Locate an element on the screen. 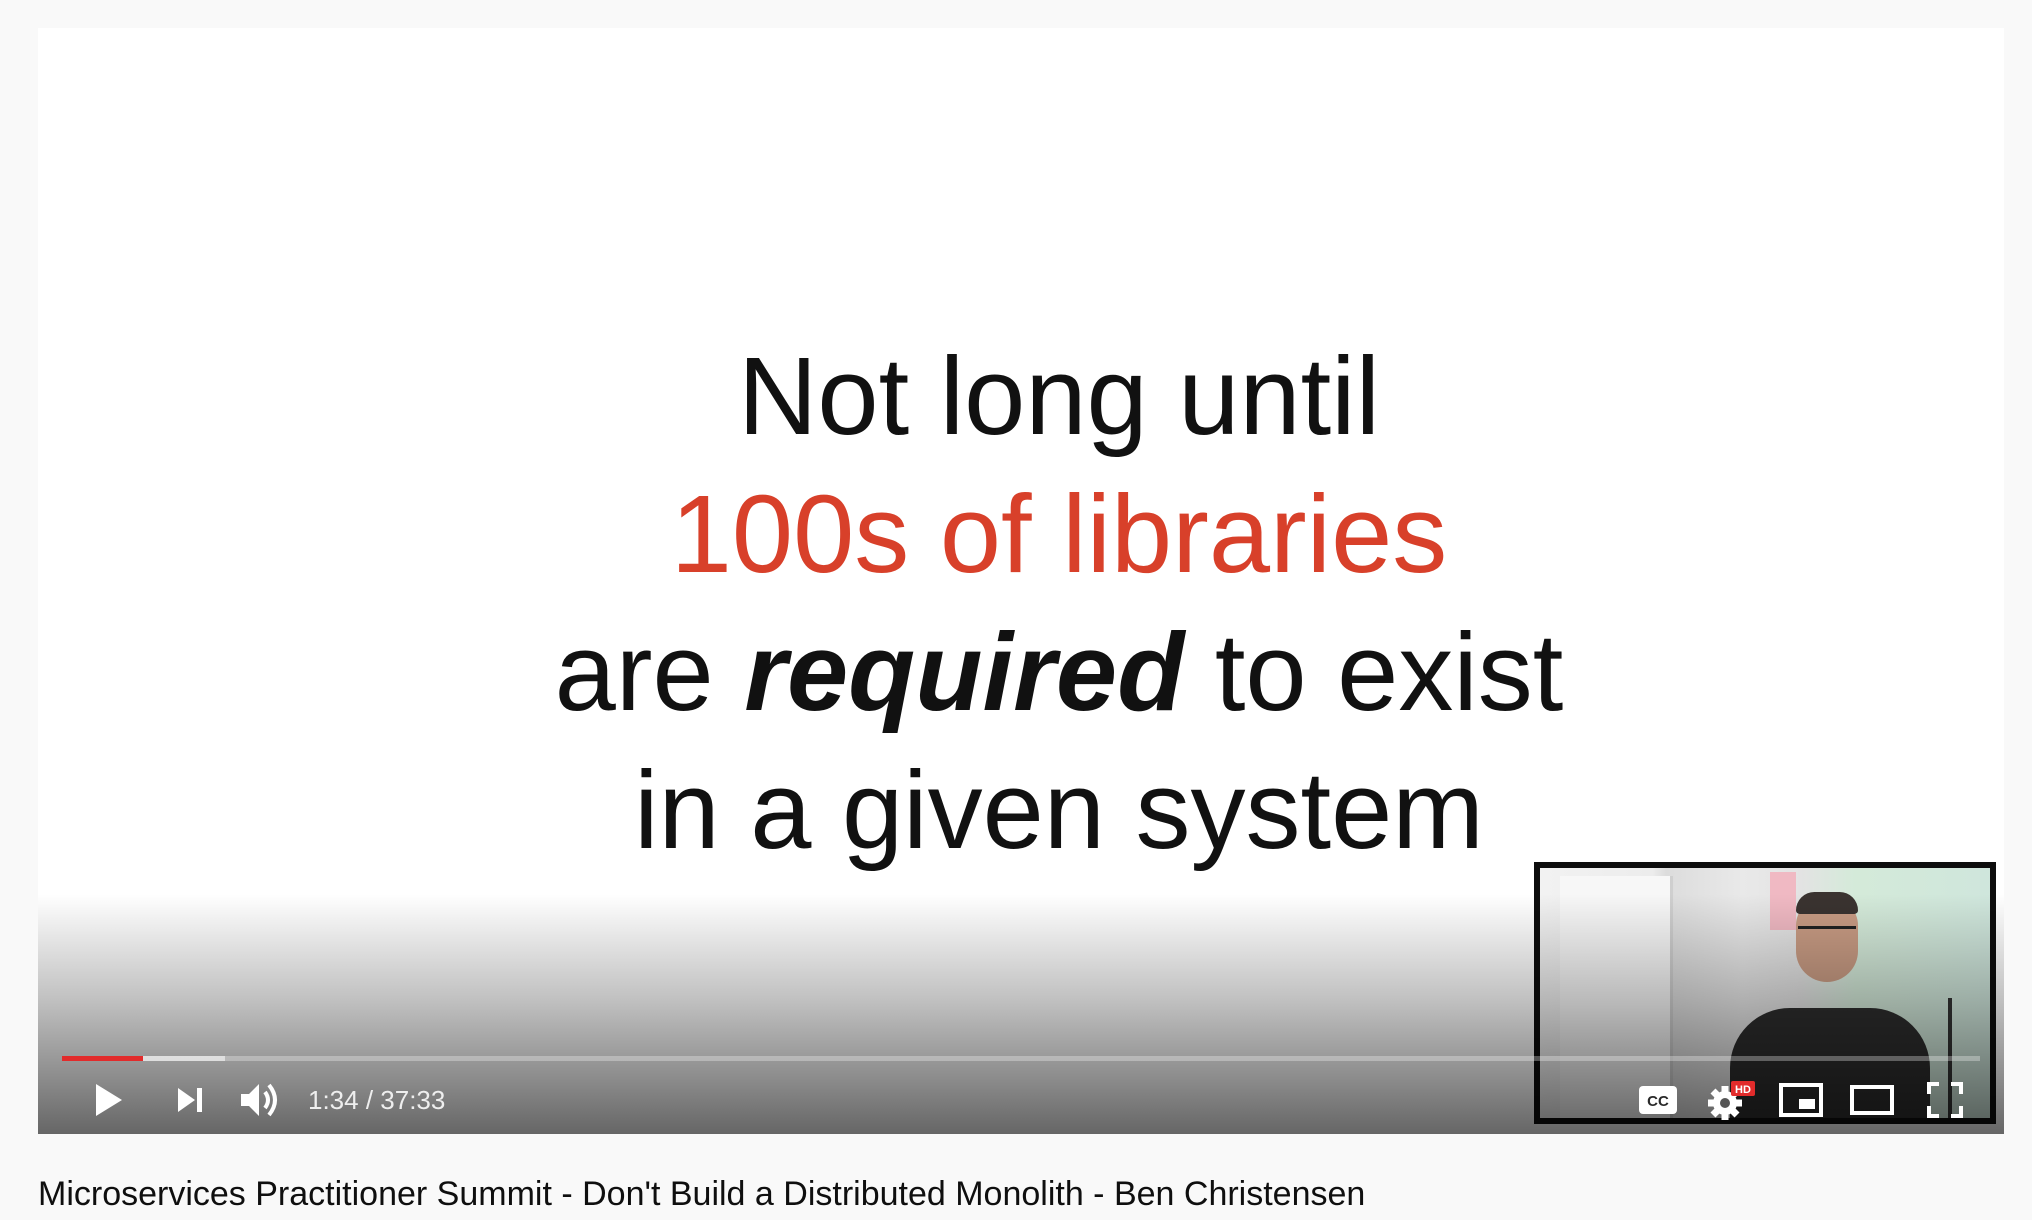 The width and height of the screenshot is (2032, 1220). mute-button is located at coordinates (260, 1100).